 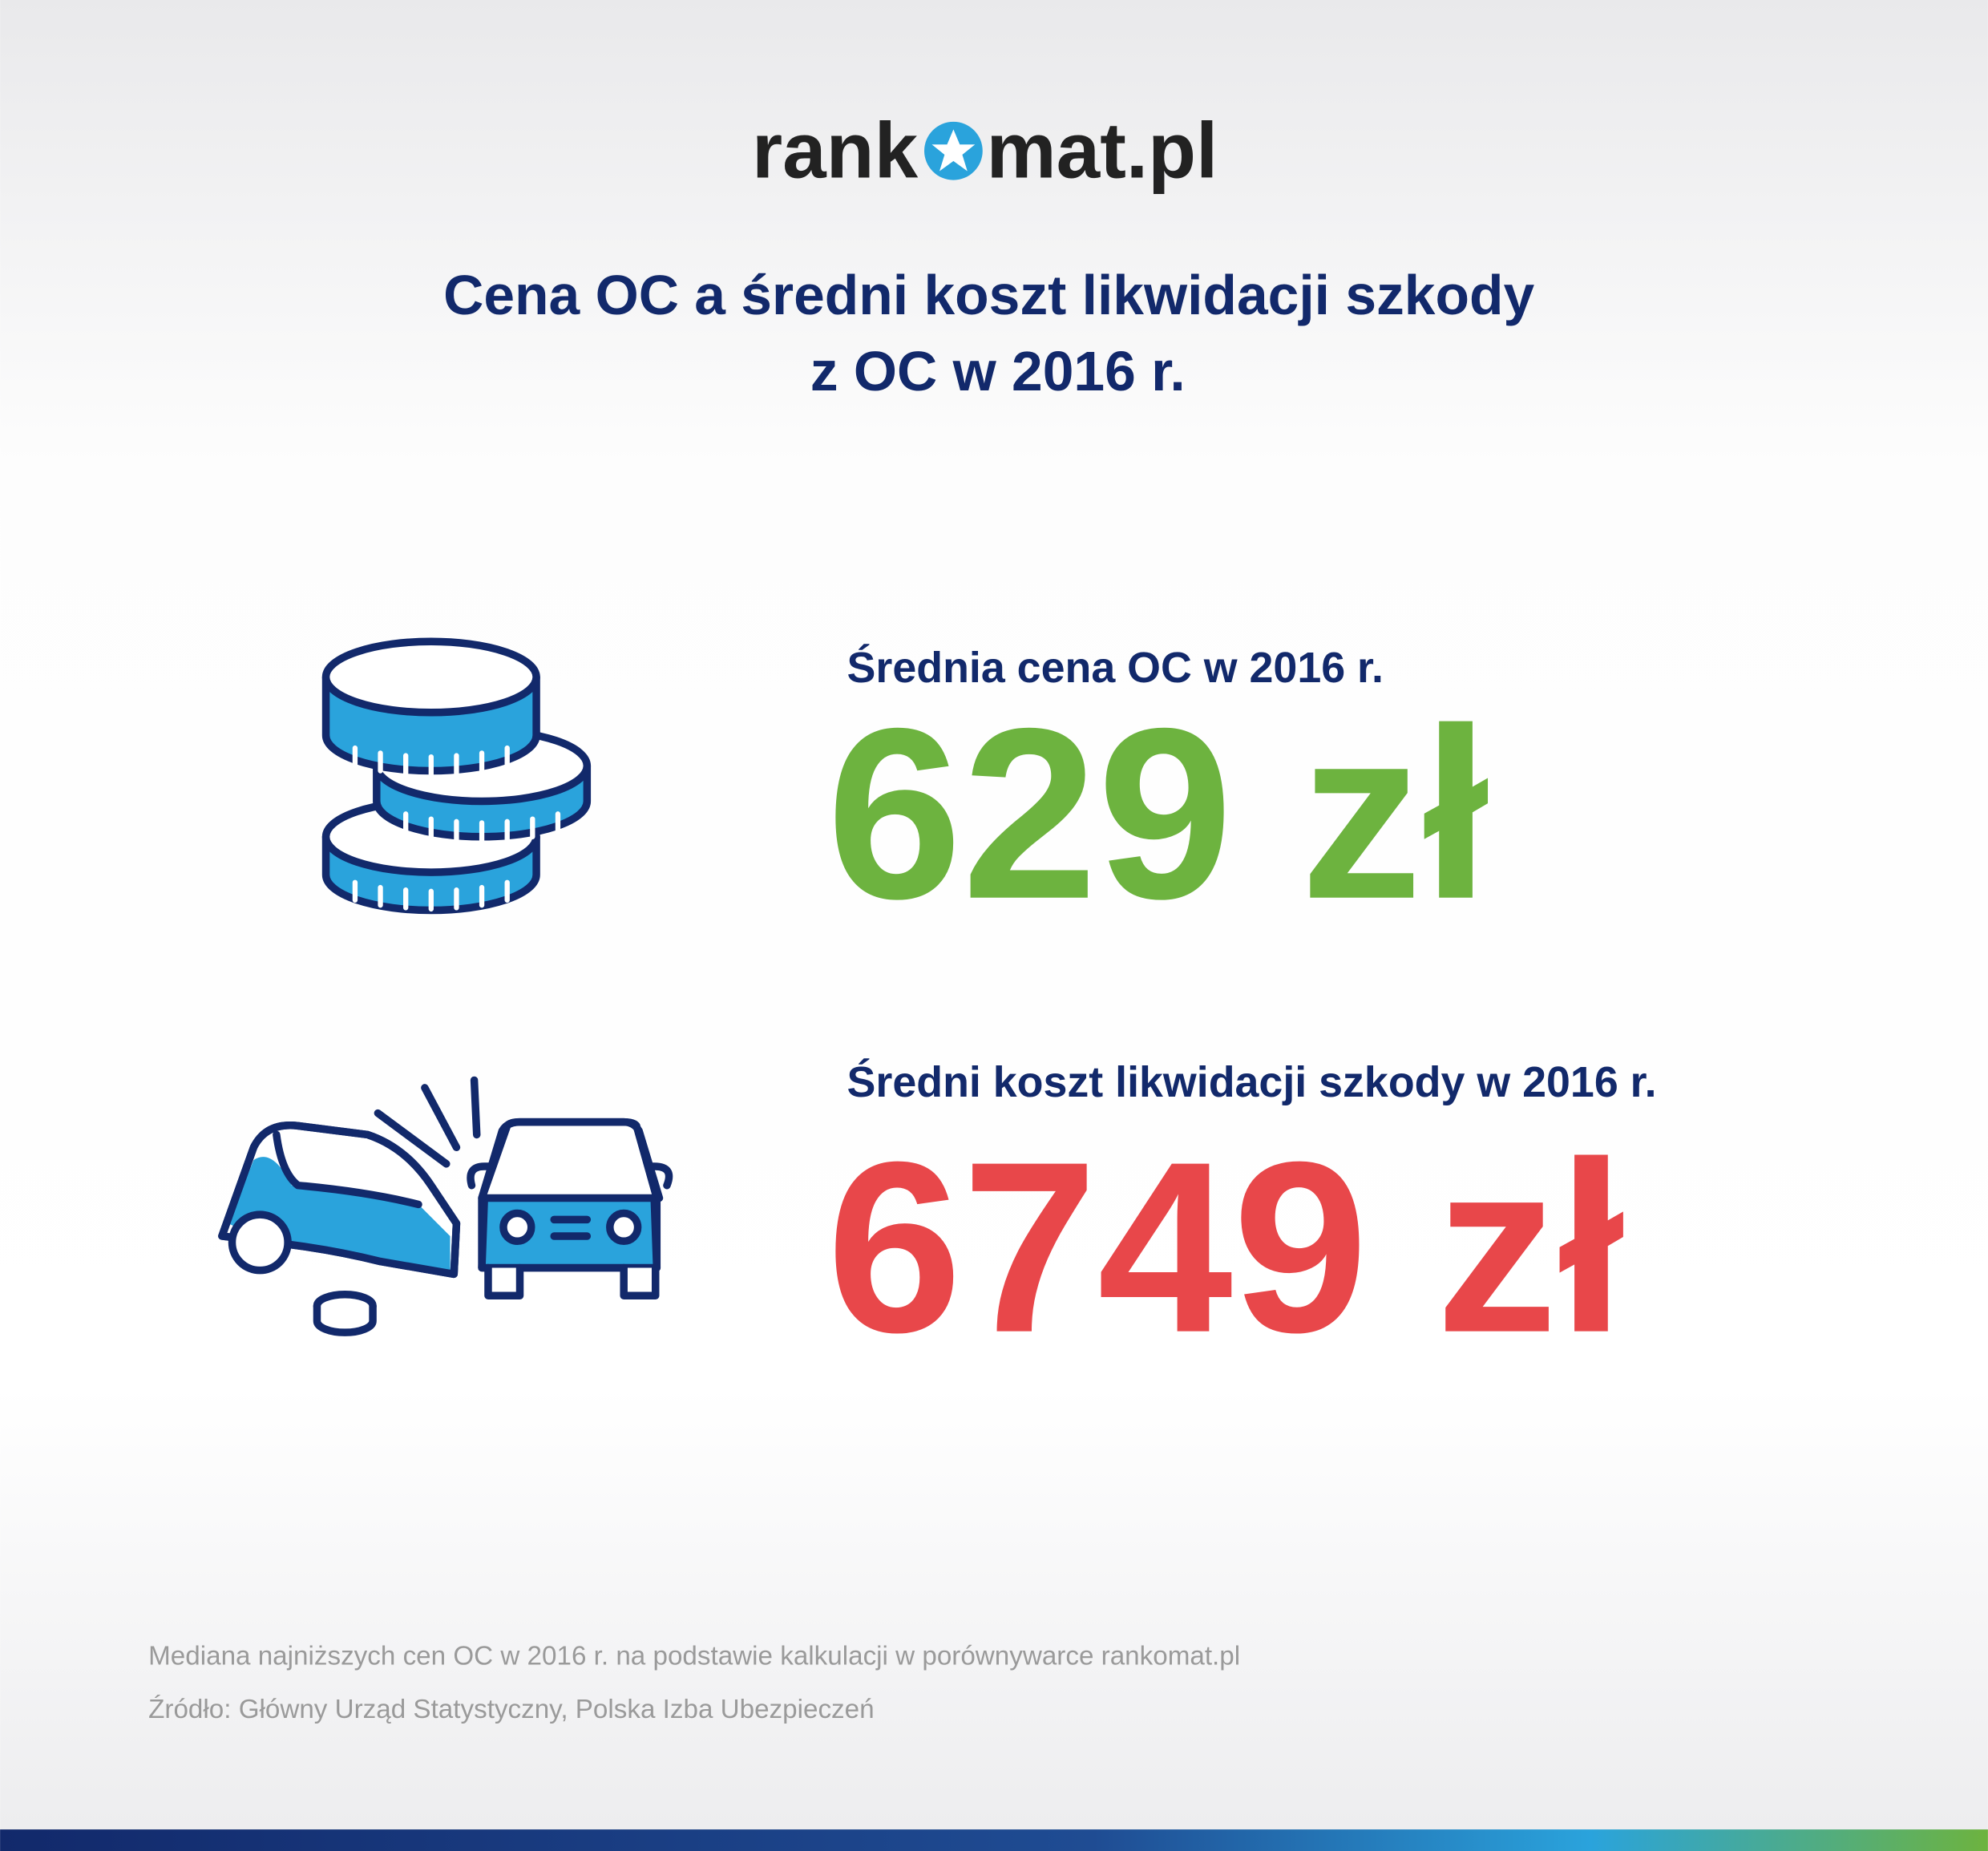 What do you see at coordinates (1226, 1248) in the screenshot?
I see `stat-value: 6749 zł` at bounding box center [1226, 1248].